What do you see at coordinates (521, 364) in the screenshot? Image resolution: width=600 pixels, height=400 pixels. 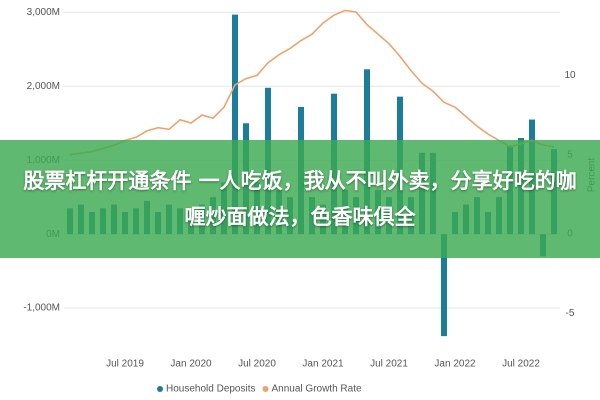 I see `x-tick-label: Jul 2022` at bounding box center [521, 364].